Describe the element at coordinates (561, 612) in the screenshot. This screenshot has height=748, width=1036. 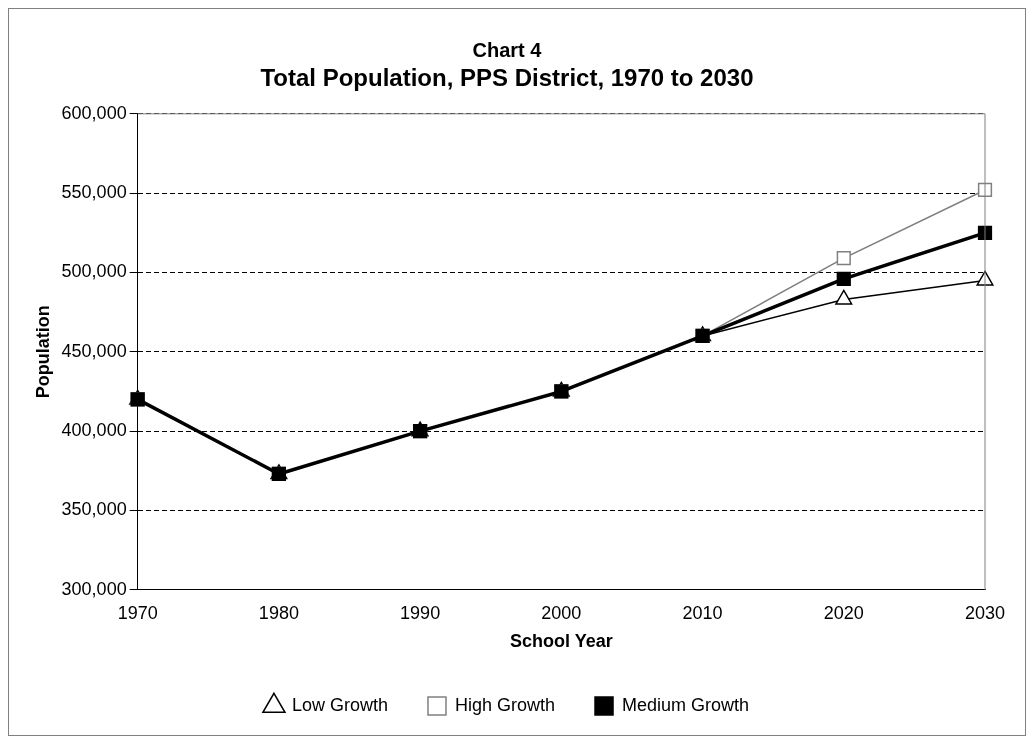
I see `x-tick-label: 2000` at that location.